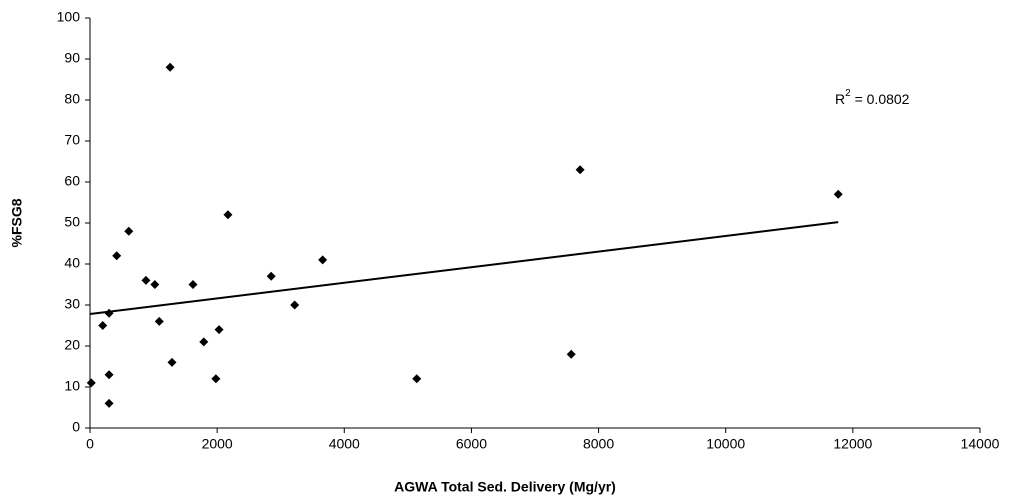 This screenshot has height=502, width=1011. What do you see at coordinates (217, 444) in the screenshot?
I see `x-tick-label: 2000` at bounding box center [217, 444].